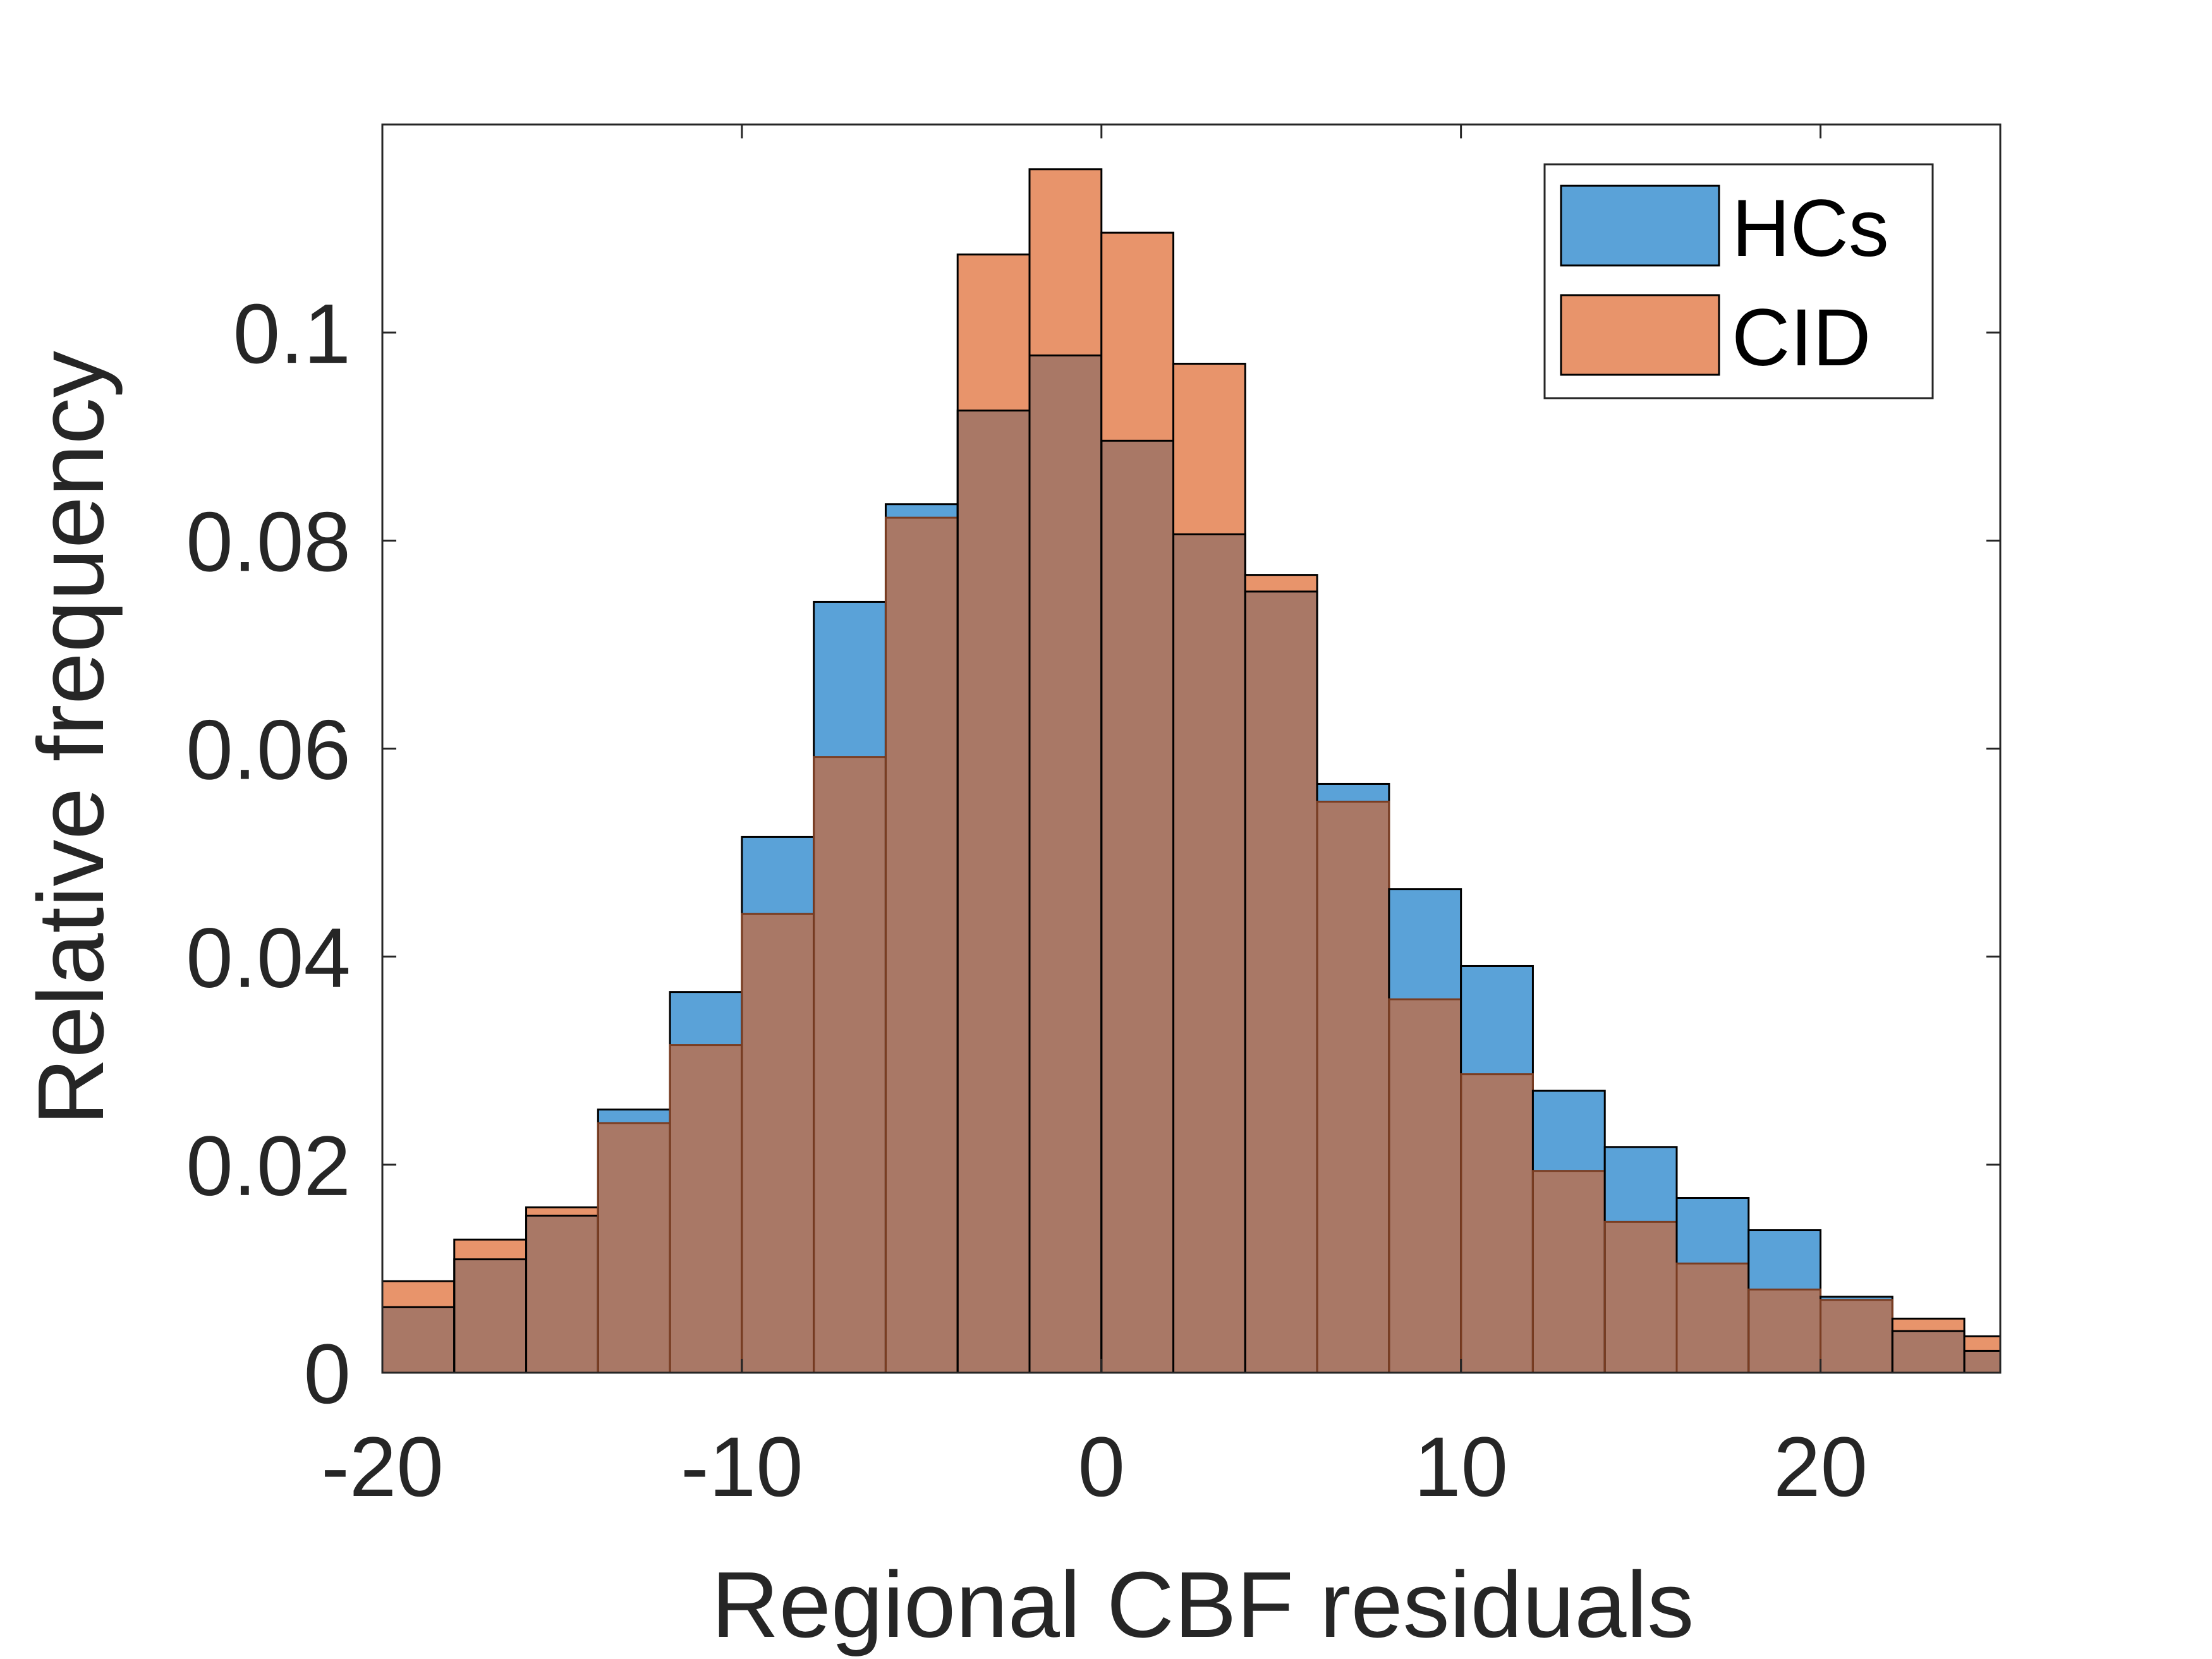  What do you see at coordinates (268, 1166) in the screenshot?
I see `y-tick-label: 0.02` at bounding box center [268, 1166].